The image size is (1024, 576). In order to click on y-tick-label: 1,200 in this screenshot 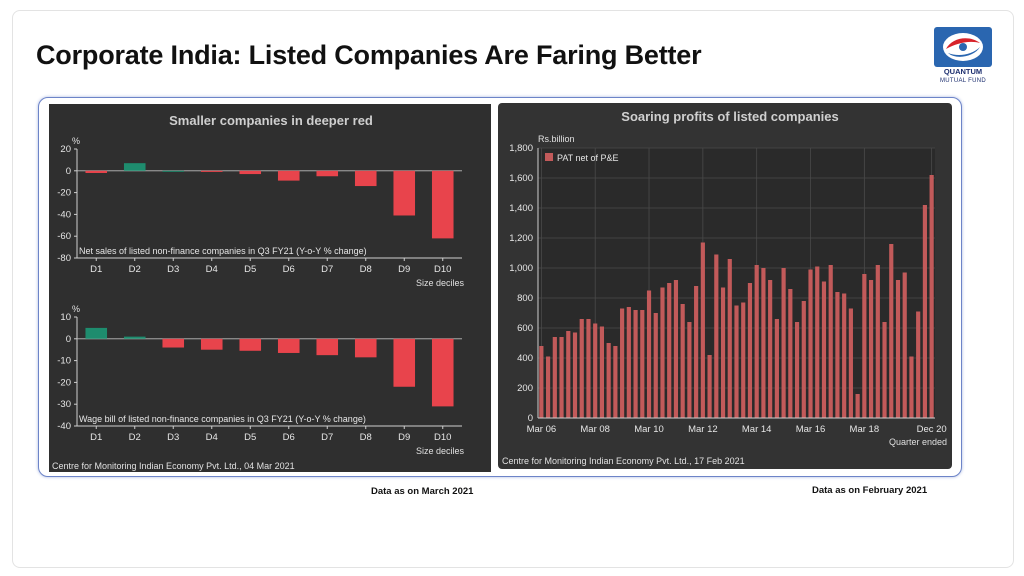, I will do `click(521, 238)`.